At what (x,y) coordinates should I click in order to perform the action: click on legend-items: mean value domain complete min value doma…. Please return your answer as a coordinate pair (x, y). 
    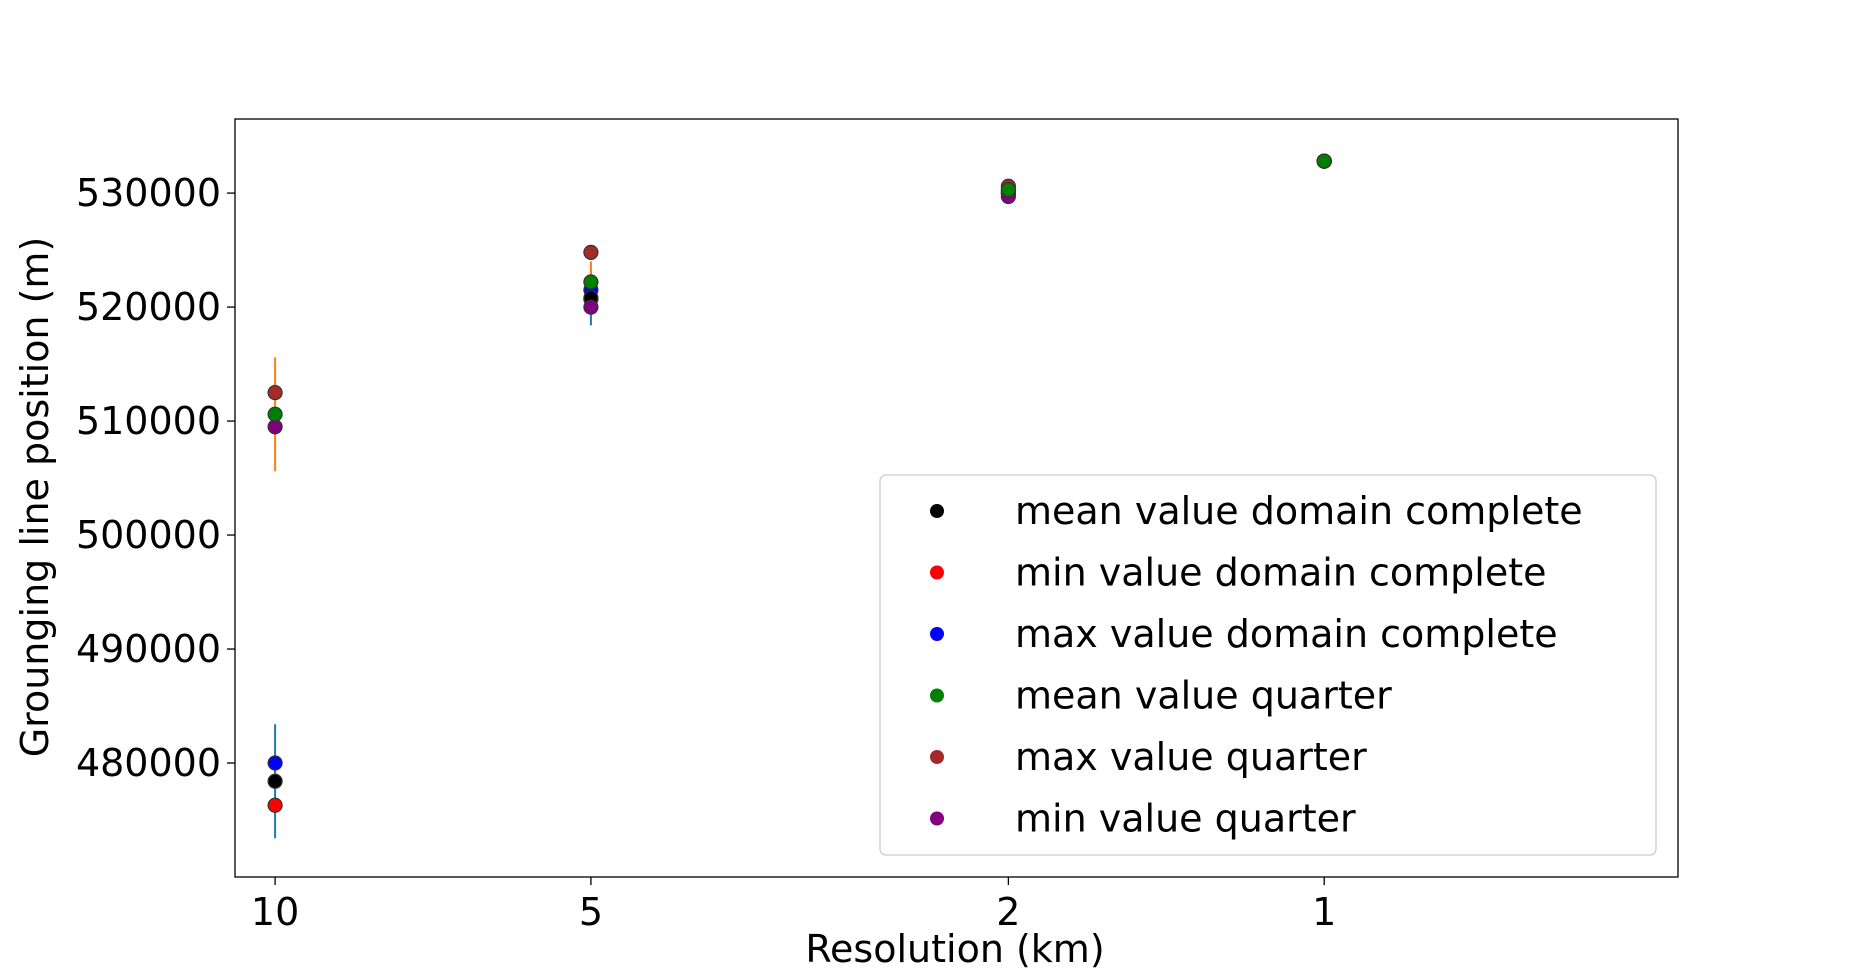
    Looking at the image, I should click on (1256, 665).